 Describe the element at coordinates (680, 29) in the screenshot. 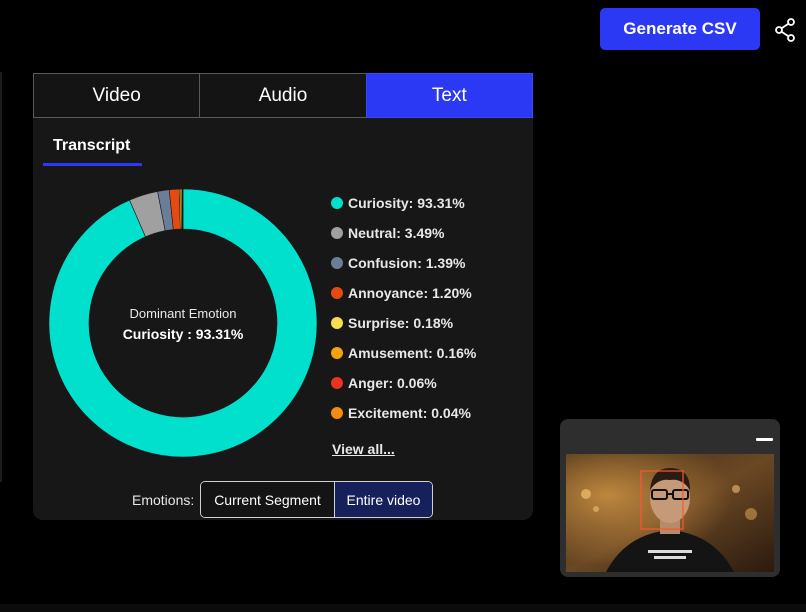

I see `generate-csv-button: Generate CSV` at that location.